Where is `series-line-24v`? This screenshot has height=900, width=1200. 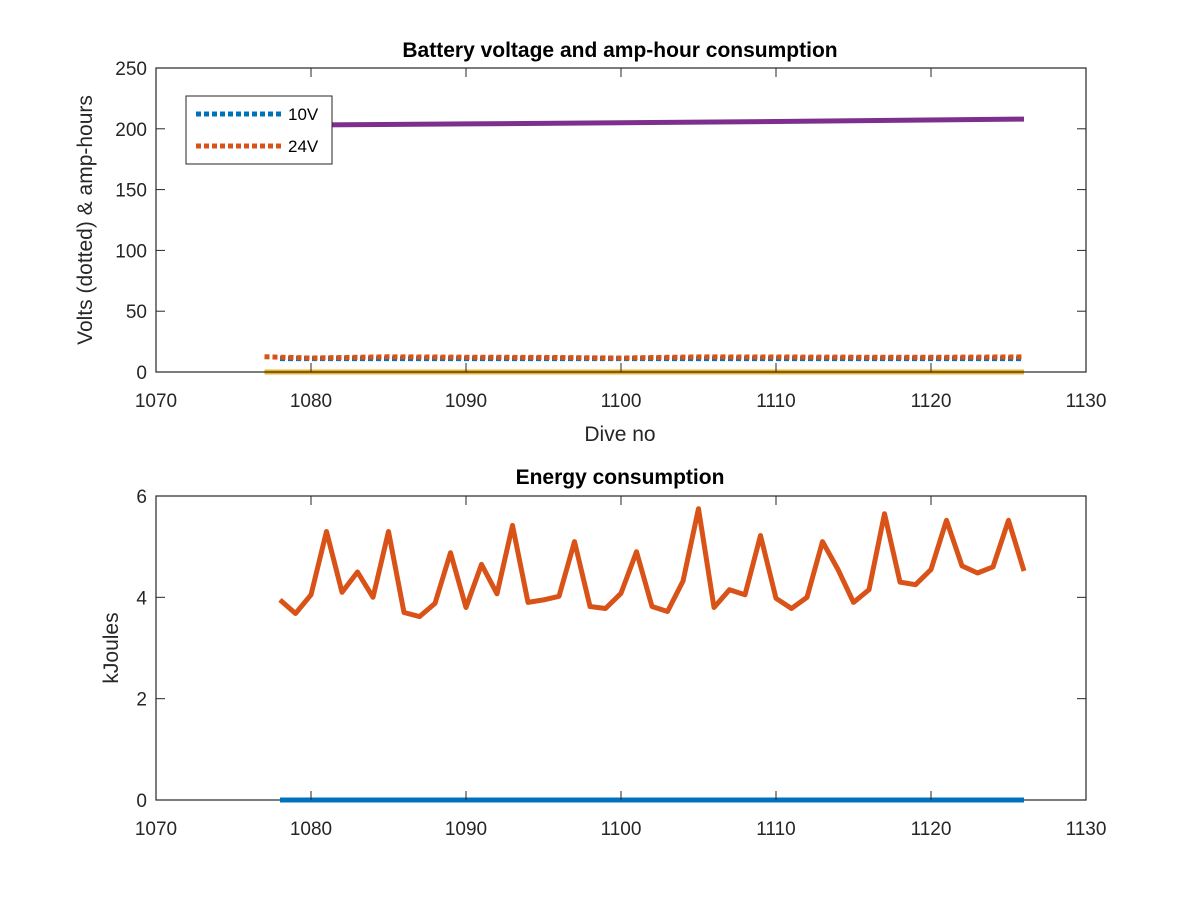
series-line-24v is located at coordinates (644, 357).